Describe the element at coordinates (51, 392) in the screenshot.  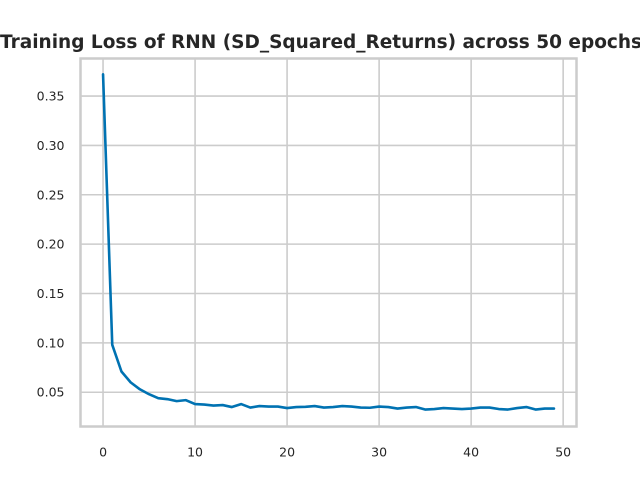
I see `y-tick-label: 0.05` at that location.